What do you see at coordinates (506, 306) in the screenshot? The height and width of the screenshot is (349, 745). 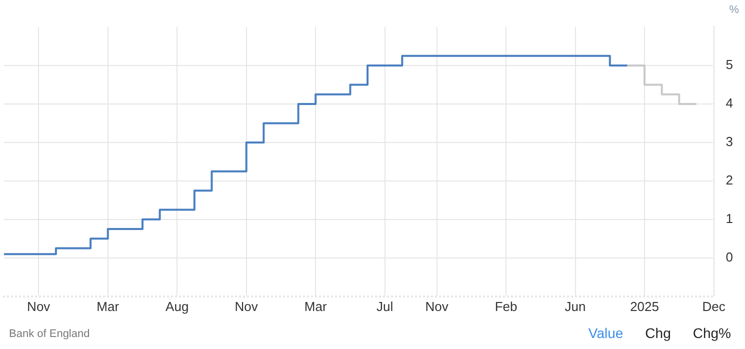 I see `x-tick-label: Feb` at bounding box center [506, 306].